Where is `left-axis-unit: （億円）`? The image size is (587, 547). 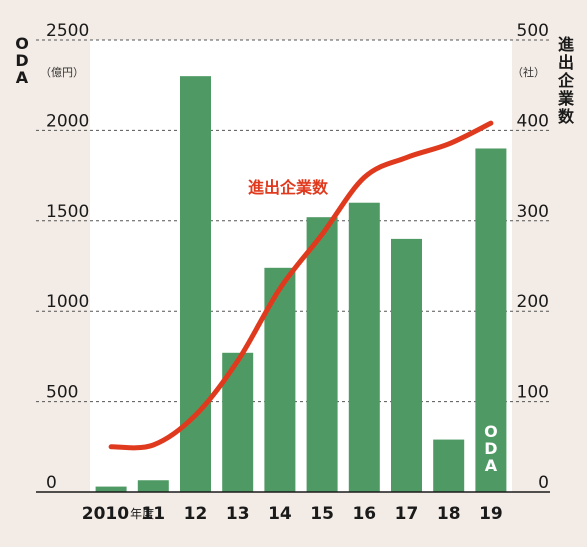 left-axis-unit: （億円） is located at coordinates (62, 72).